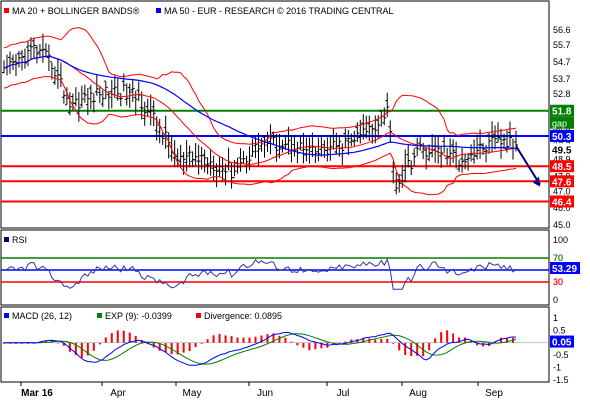 The width and height of the screenshot is (590, 400). Describe the element at coordinates (99, 315) in the screenshot. I see `exp-legend-swatch` at that location.